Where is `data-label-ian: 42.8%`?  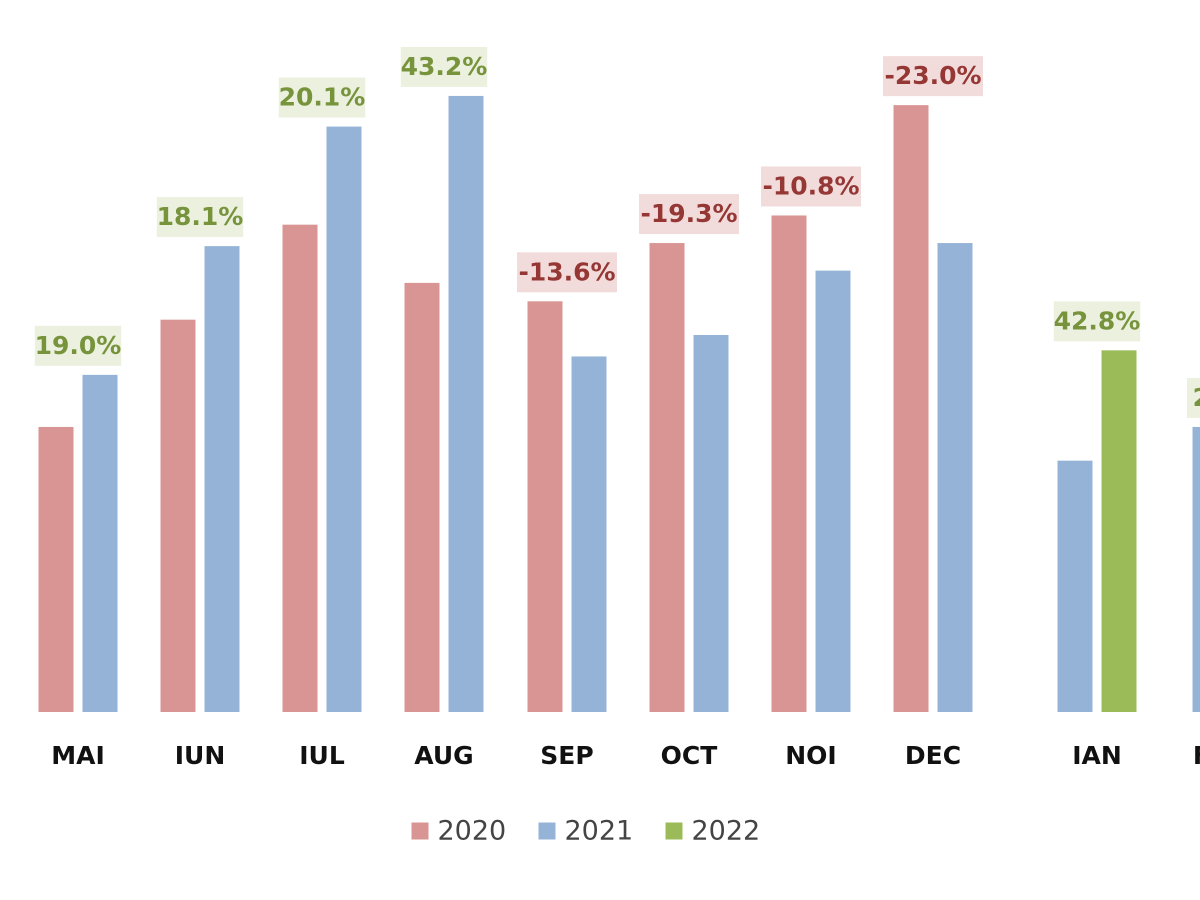 data-label-ian: 42.8% is located at coordinates (1097, 321).